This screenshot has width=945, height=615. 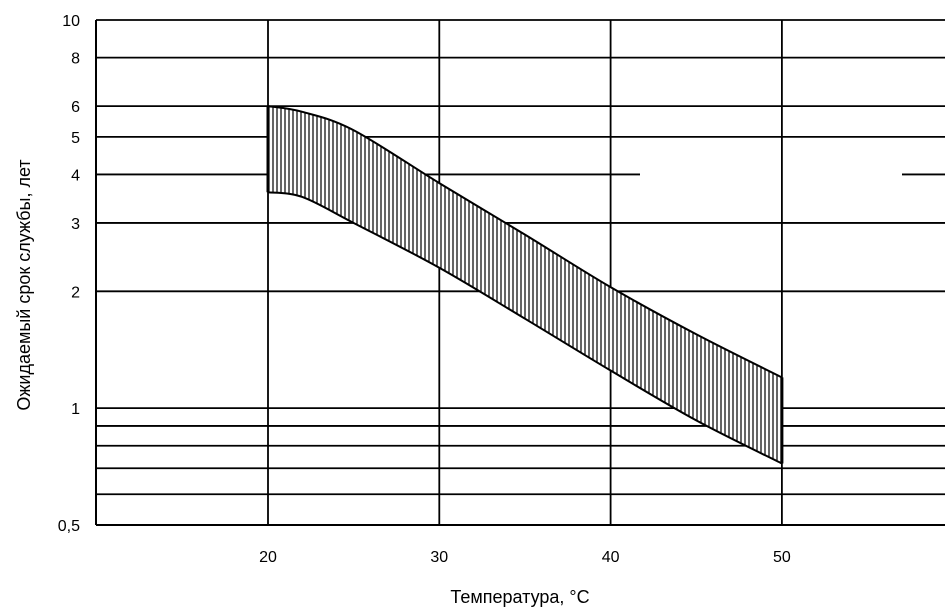 What do you see at coordinates (439, 557) in the screenshot?
I see `x-tick-label: 30` at bounding box center [439, 557].